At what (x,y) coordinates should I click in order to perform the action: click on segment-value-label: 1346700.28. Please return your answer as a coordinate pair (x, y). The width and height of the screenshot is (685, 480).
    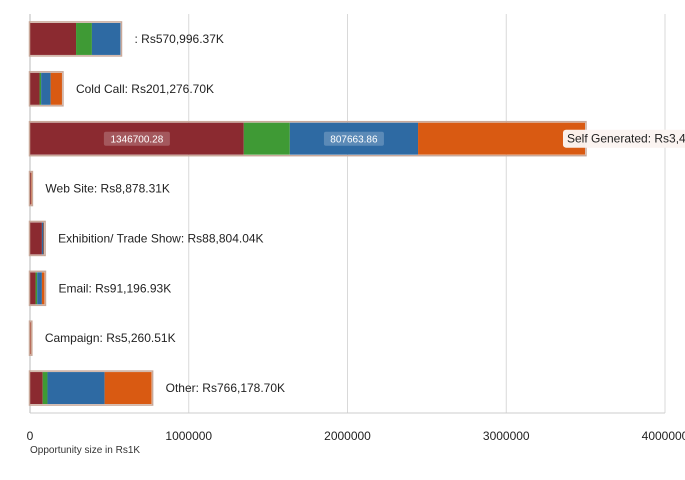
    Looking at the image, I should click on (136, 140).